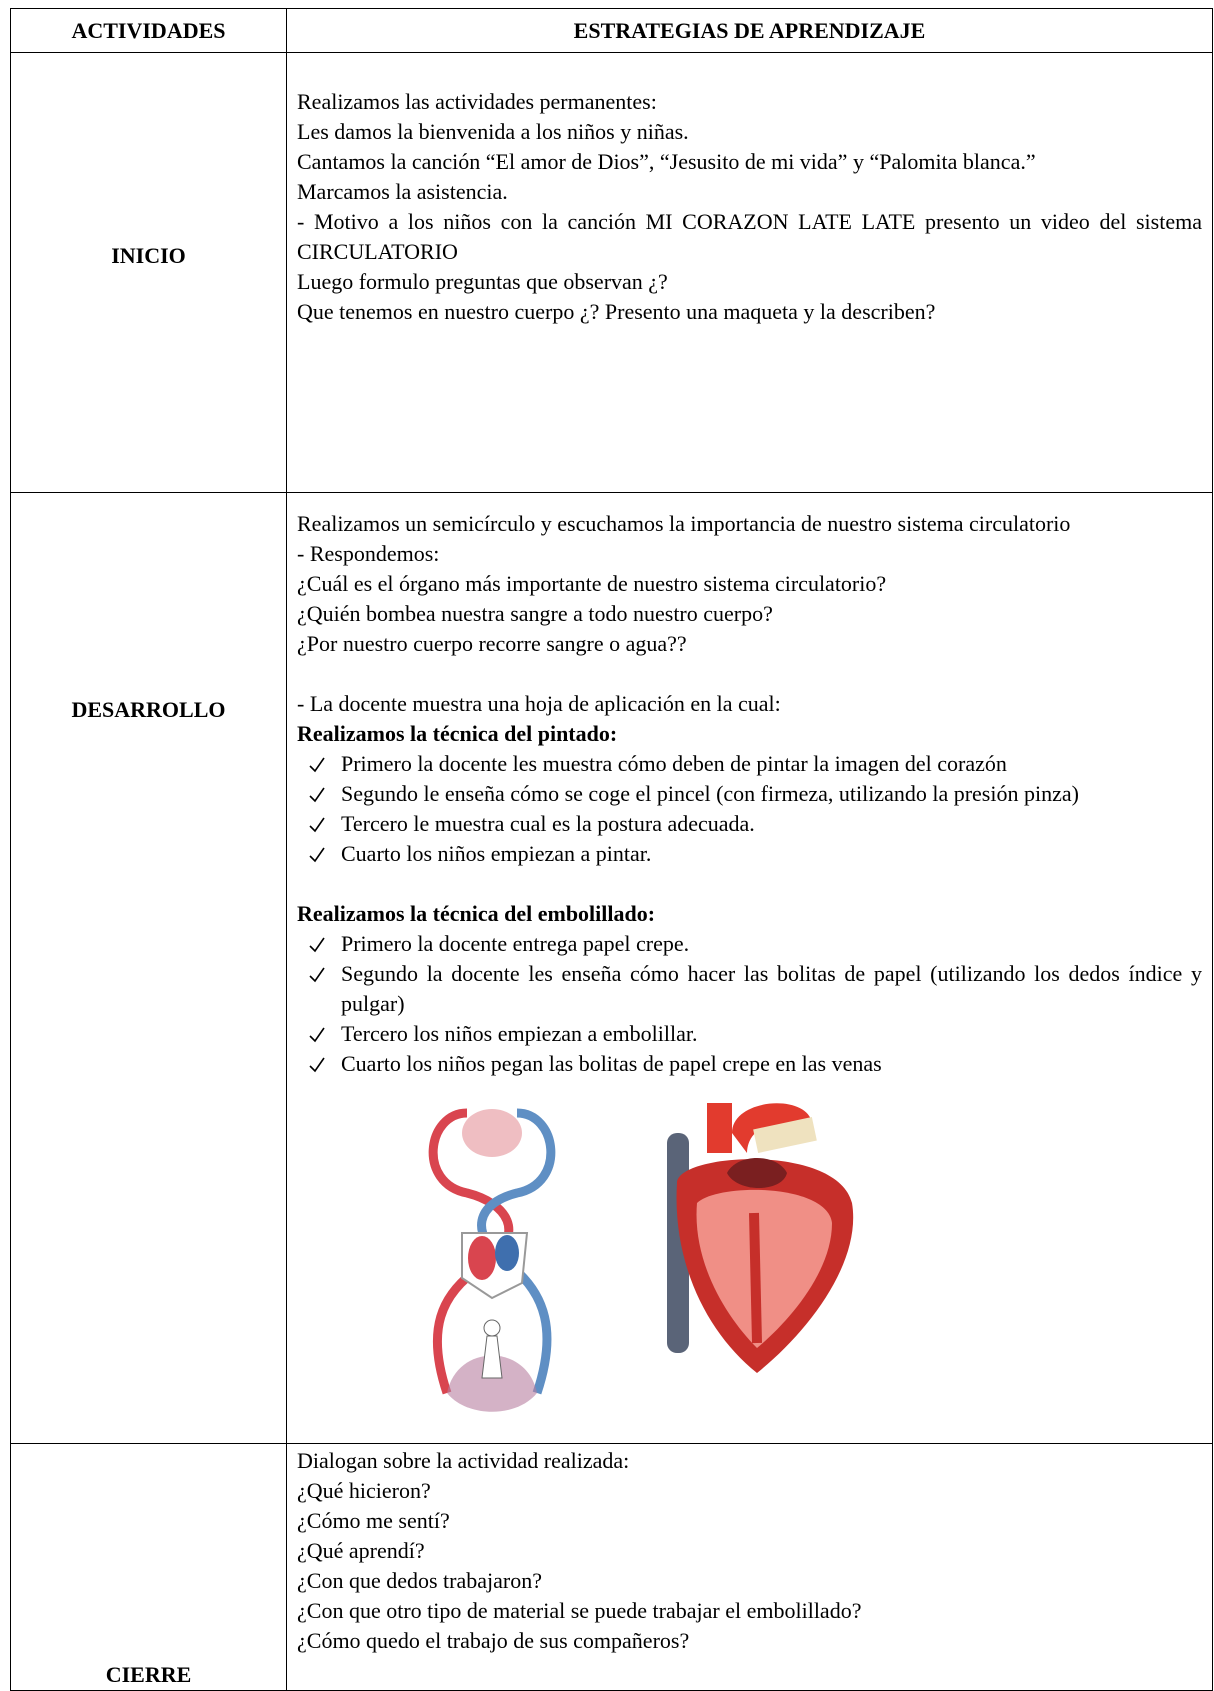 The width and height of the screenshot is (1214, 1691). Describe the element at coordinates (402, 191) in the screenshot. I see `text-line: Marcamos la asistencia.` at that location.